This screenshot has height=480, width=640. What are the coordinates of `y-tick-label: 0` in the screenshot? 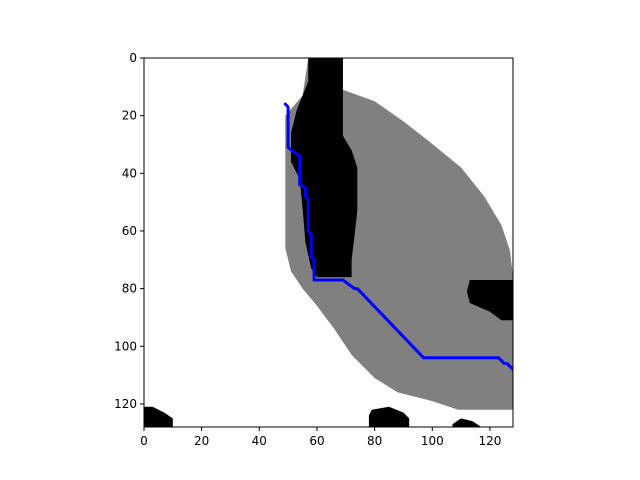 It's located at (133, 58).